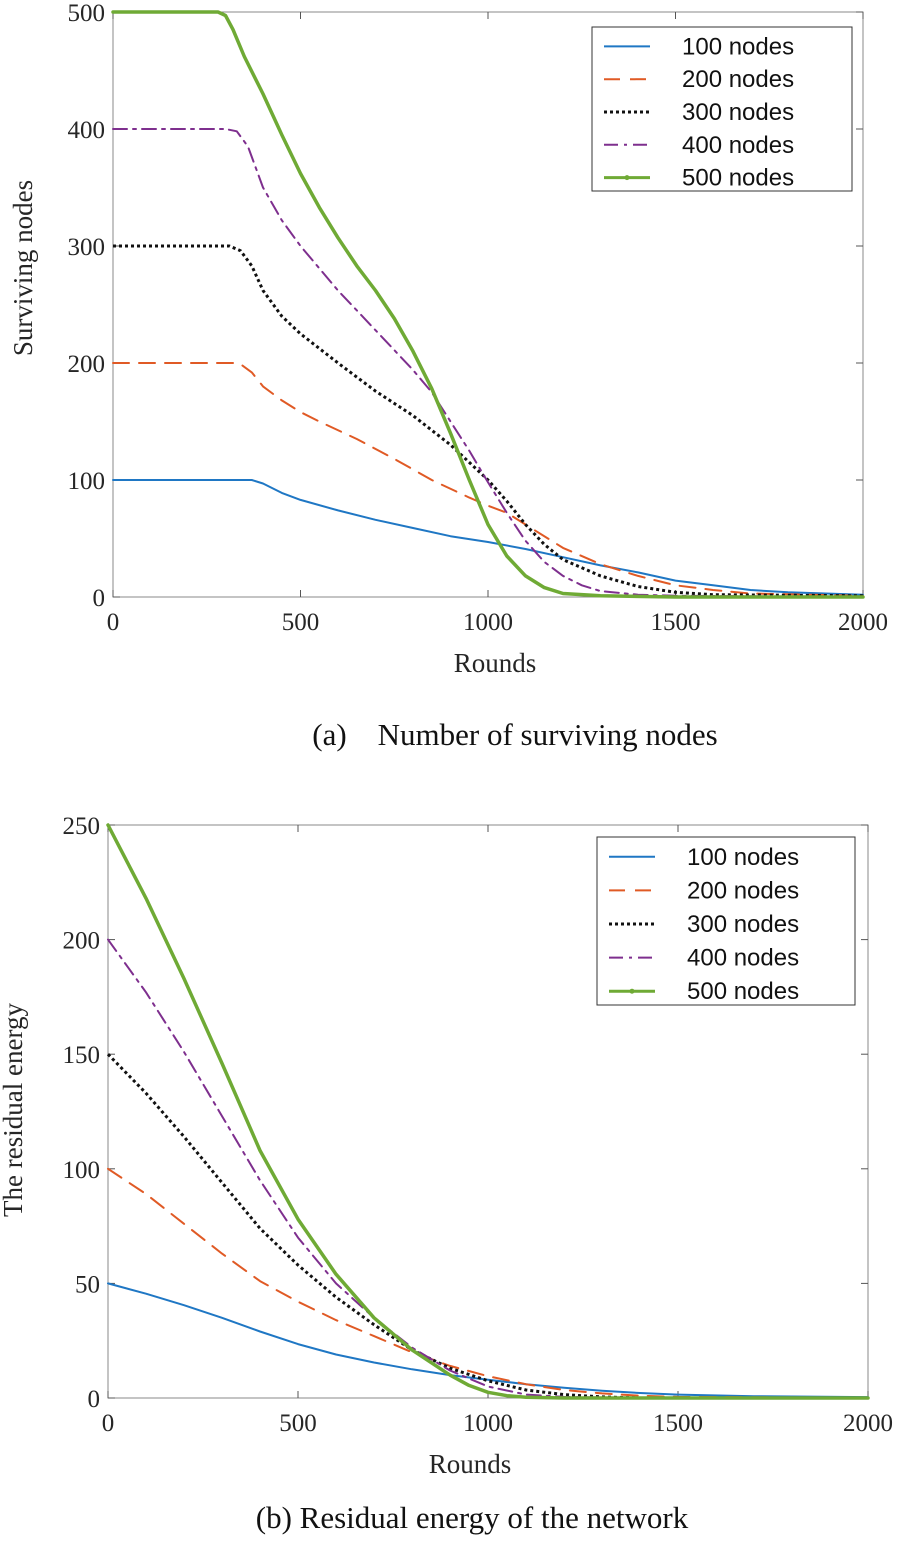  Describe the element at coordinates (82, 826) in the screenshot. I see `y-tick-label: 250` at that location.